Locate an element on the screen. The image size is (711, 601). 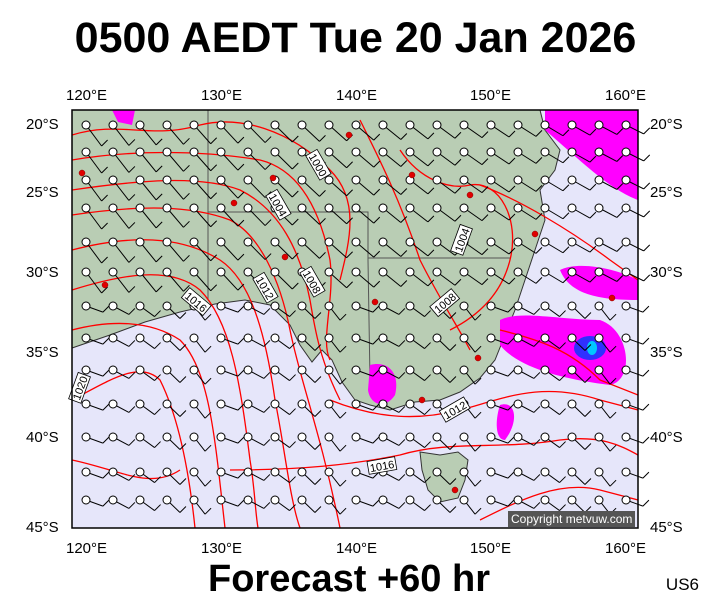
isobar-label: 1016 is located at coordinates (382, 465).